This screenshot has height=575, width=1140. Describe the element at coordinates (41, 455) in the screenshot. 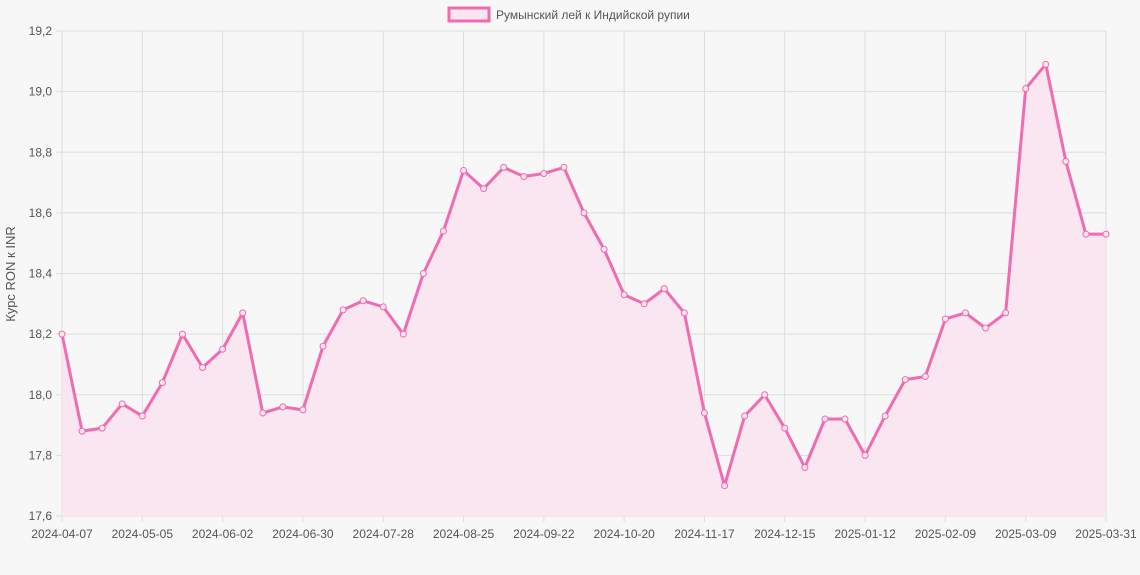

I see `y-tick-label: 17,8` at that location.